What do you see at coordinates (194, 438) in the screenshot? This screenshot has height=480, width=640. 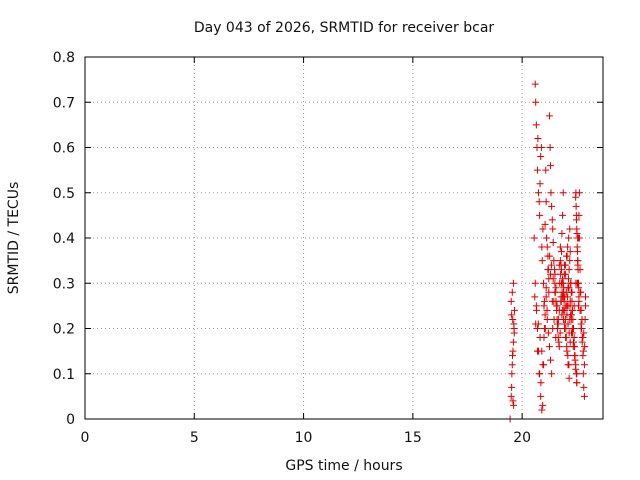 I see `x-tick-label: 5` at bounding box center [194, 438].